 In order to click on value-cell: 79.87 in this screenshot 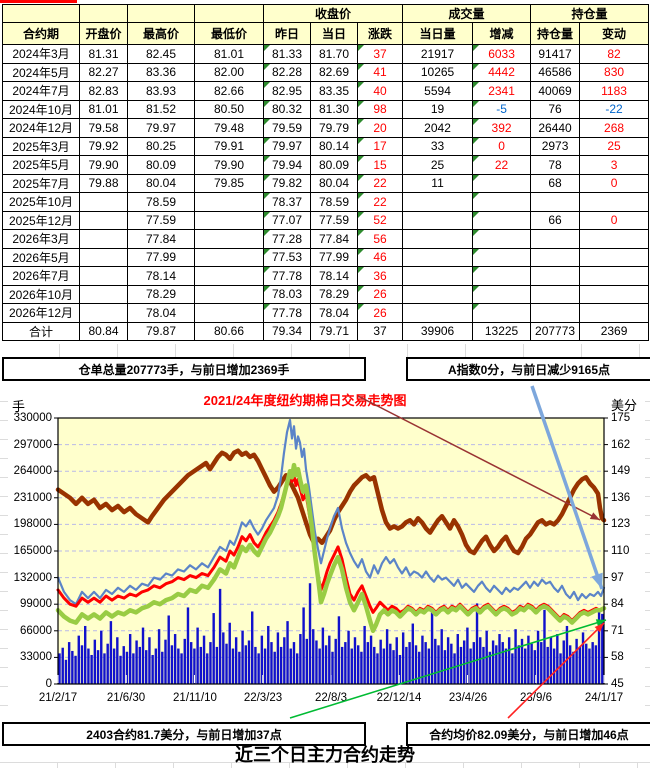, I will do `click(161, 331)`.